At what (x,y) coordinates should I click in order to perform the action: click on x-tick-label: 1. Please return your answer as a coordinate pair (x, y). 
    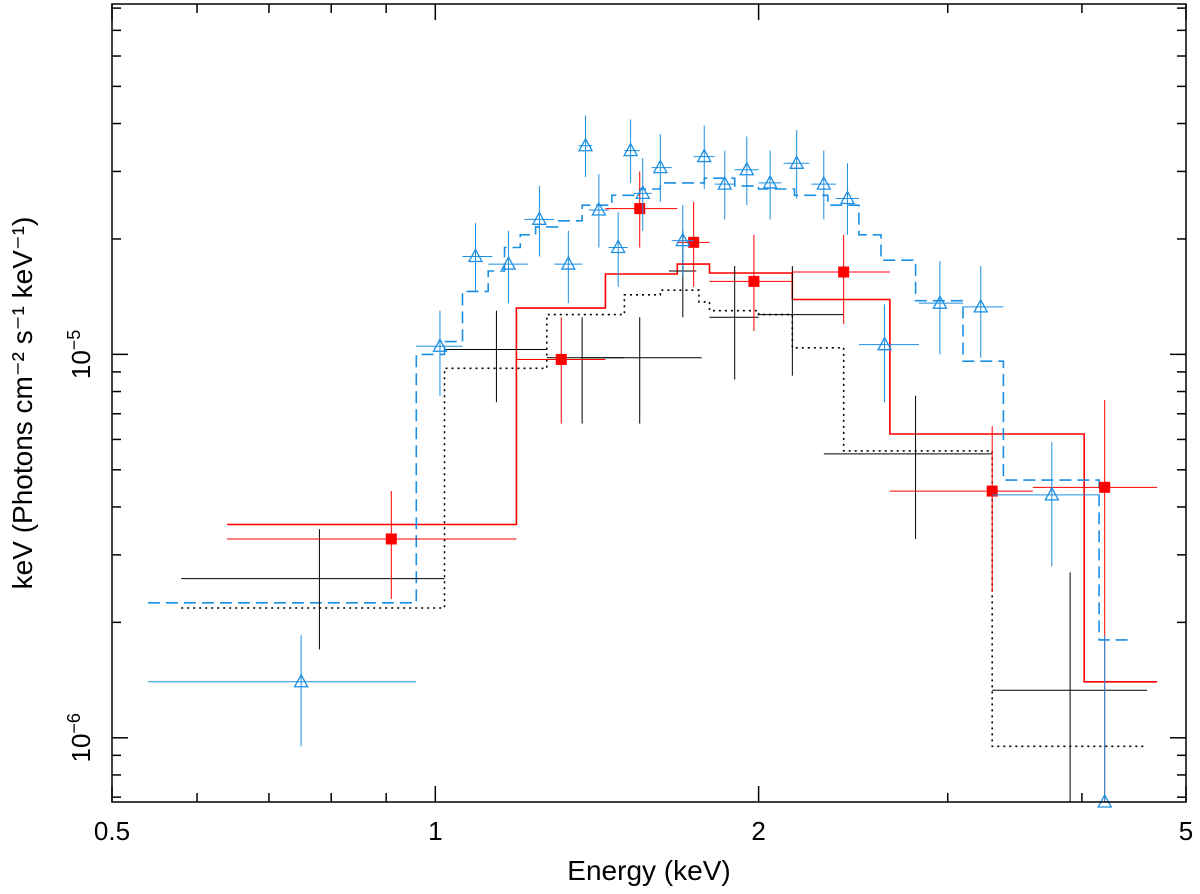
    Looking at the image, I should click on (435, 831).